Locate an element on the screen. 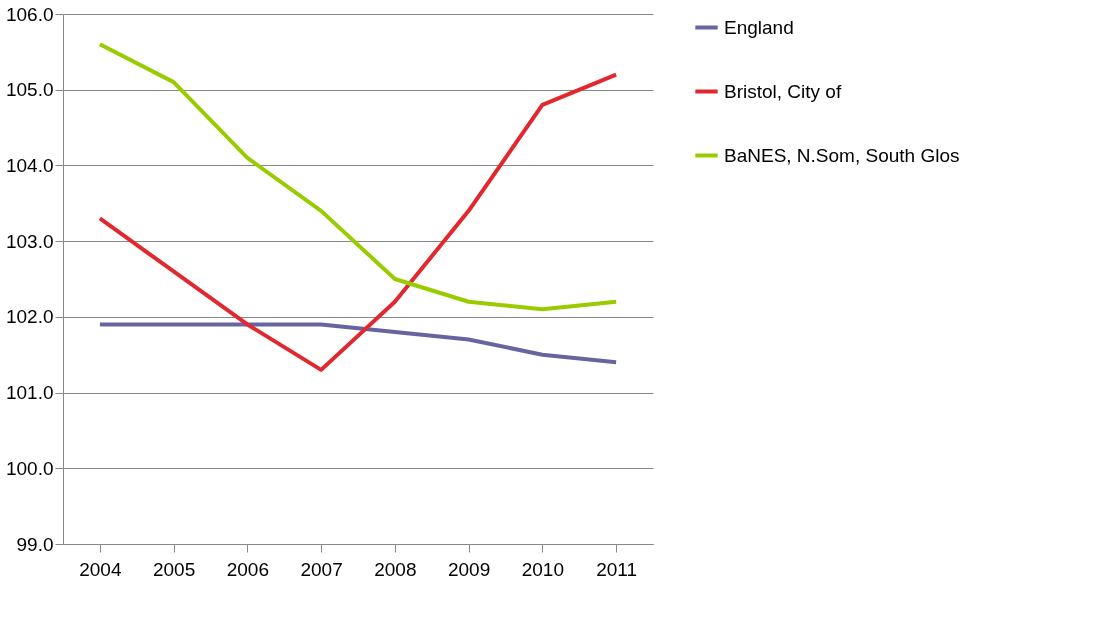  legend-label: Bristol, City of is located at coordinates (783, 91).